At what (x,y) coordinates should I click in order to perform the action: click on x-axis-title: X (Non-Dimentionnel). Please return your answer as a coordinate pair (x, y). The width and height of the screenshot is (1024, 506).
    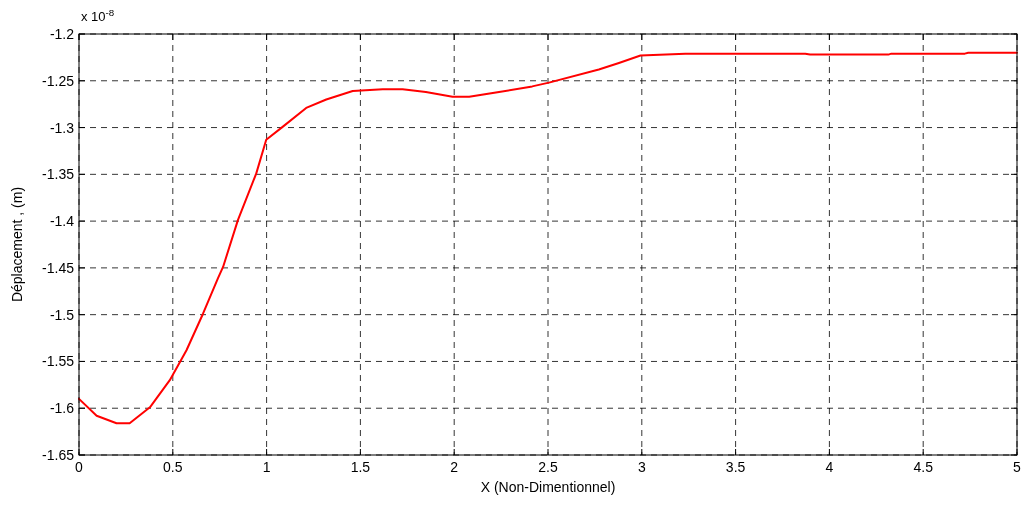
    Looking at the image, I should click on (548, 487).